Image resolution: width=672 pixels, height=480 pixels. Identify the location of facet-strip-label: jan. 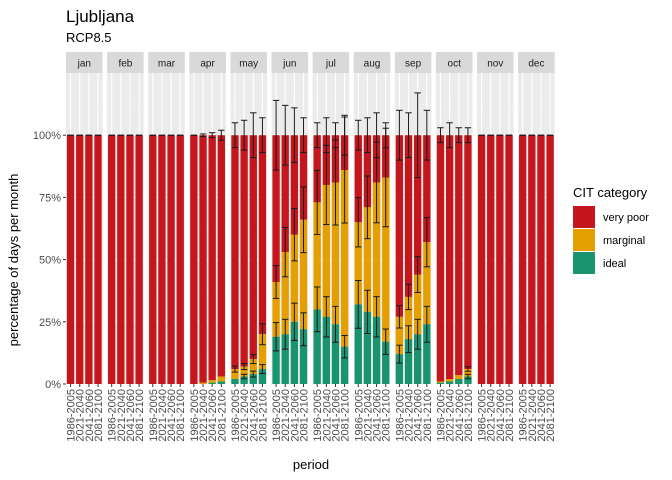
(84, 64).